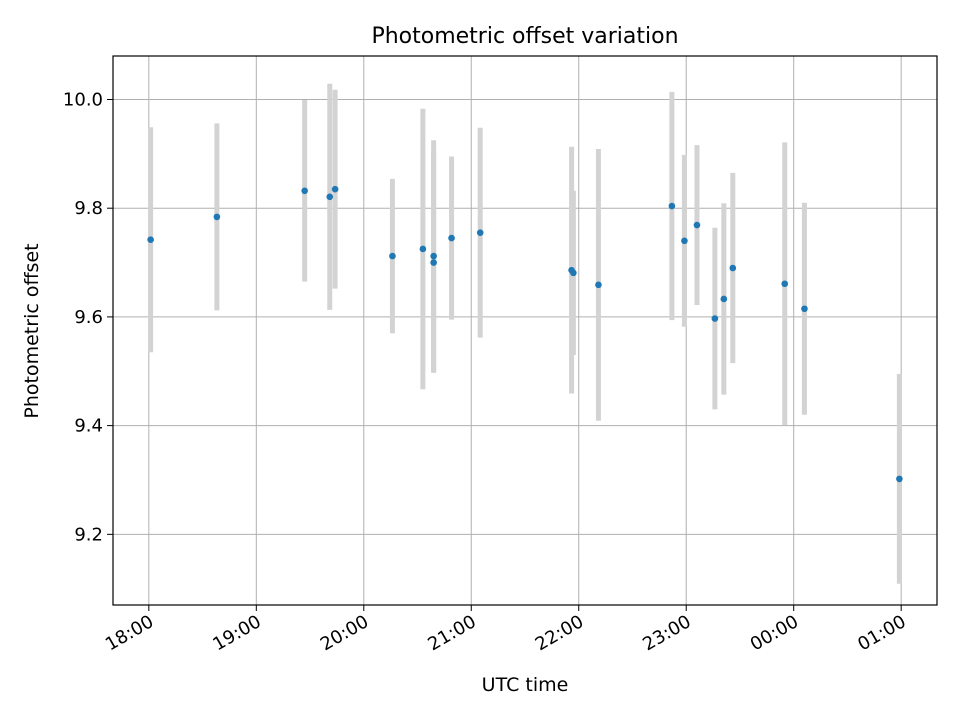 The height and width of the screenshot is (720, 960). I want to click on x-axis: 18:00 19:00 20:00 21:00 22:00 23:00 00:00 01:00, so click(506, 630).